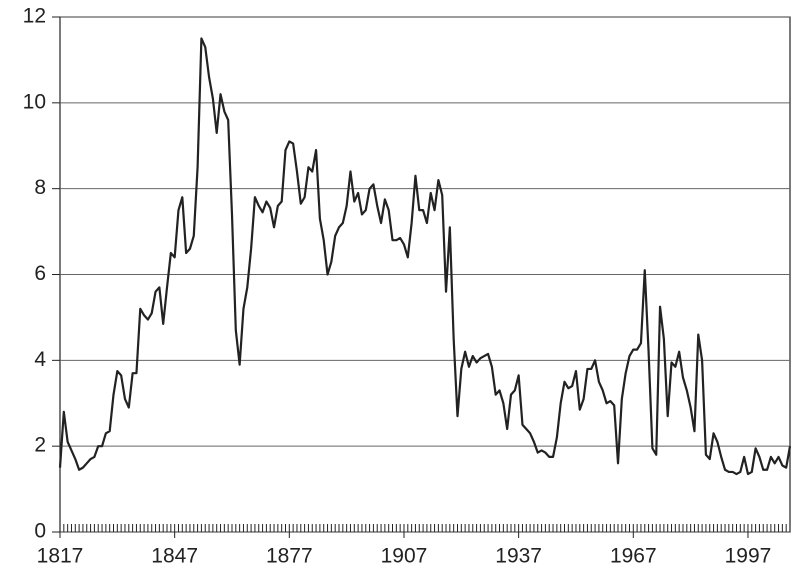 The image size is (804, 579). Describe the element at coordinates (404, 556) in the screenshot. I see `x-tick-label: 1907` at that location.